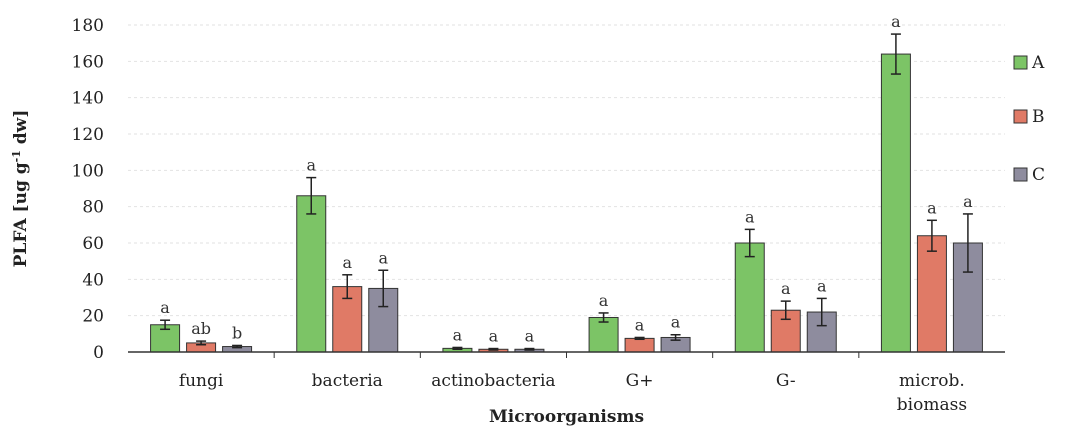  Describe the element at coordinates (932, 381) in the screenshot. I see `x-category-label: microb.` at that location.